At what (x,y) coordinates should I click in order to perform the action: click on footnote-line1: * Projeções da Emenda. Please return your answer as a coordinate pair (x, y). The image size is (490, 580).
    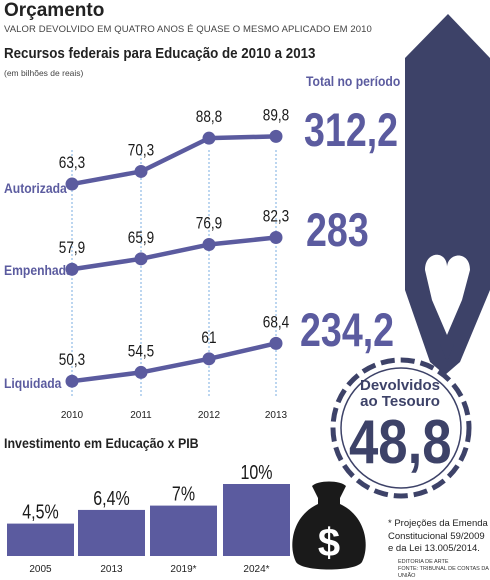
    Looking at the image, I should click on (438, 523).